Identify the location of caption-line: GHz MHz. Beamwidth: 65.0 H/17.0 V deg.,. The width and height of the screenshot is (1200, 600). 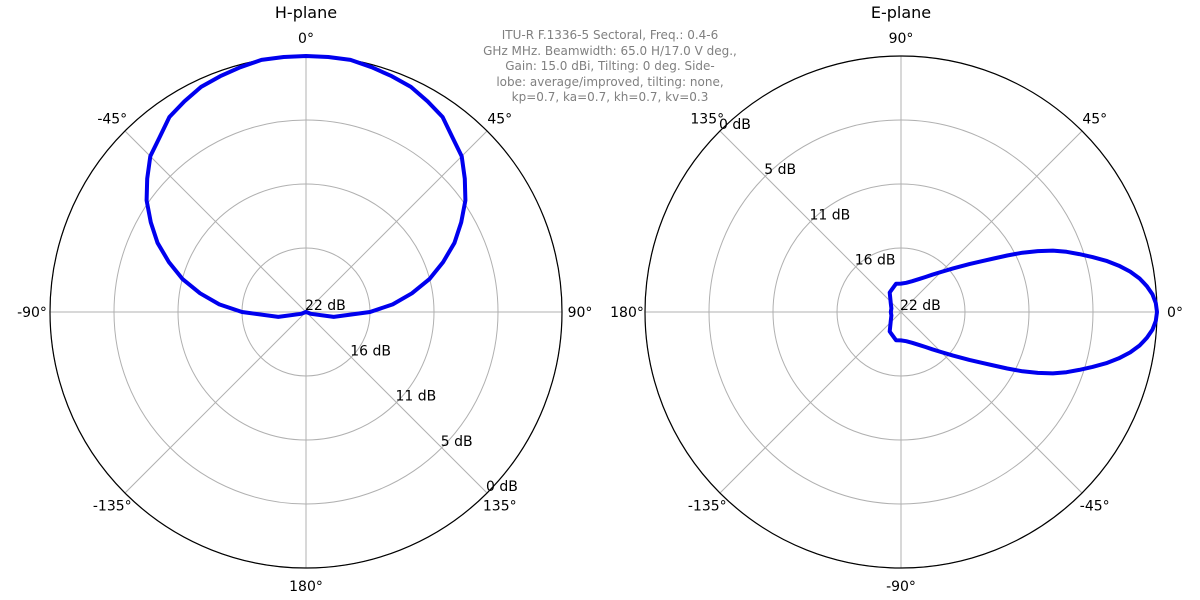
(610, 50).